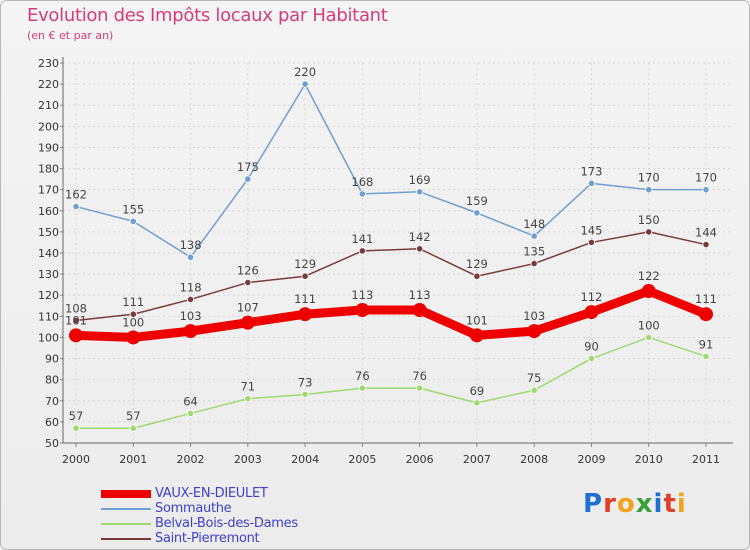  I want to click on data-label: 169, so click(420, 180).